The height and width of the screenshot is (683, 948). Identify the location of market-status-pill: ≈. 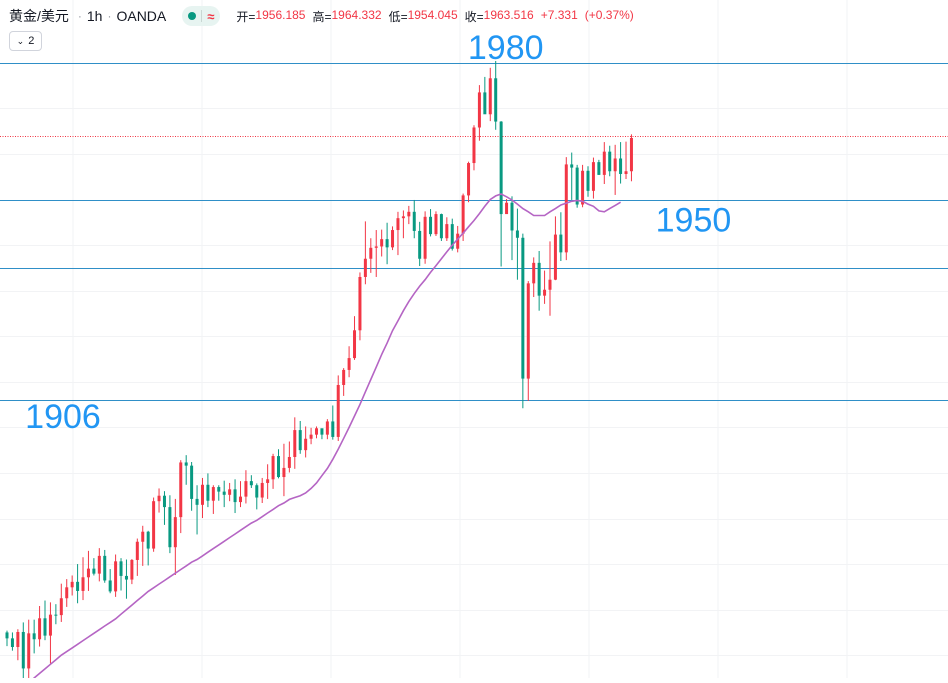
(201, 16).